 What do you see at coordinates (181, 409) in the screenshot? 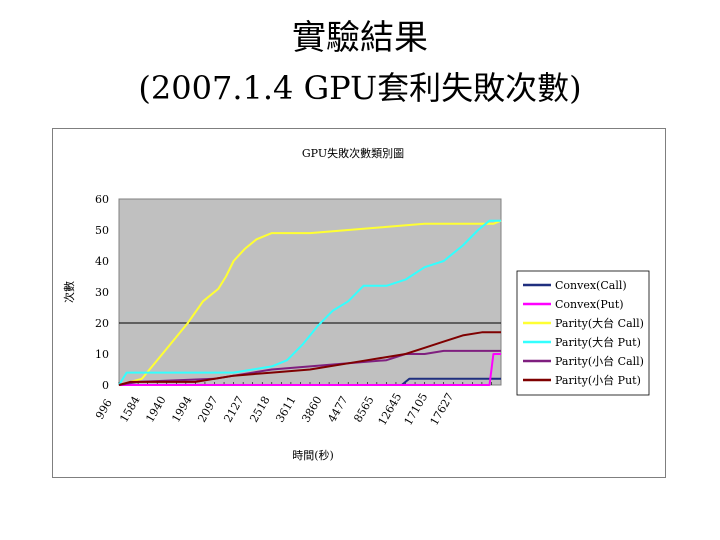
I see `x-tick-label: 1994` at bounding box center [181, 409].